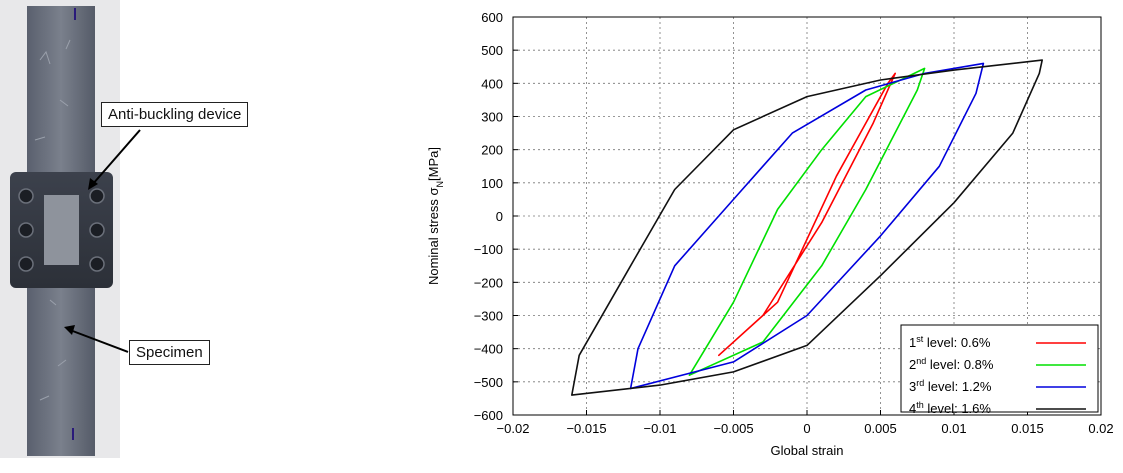  Describe the element at coordinates (806, 428) in the screenshot. I see `x-tick-label: 0` at that location.